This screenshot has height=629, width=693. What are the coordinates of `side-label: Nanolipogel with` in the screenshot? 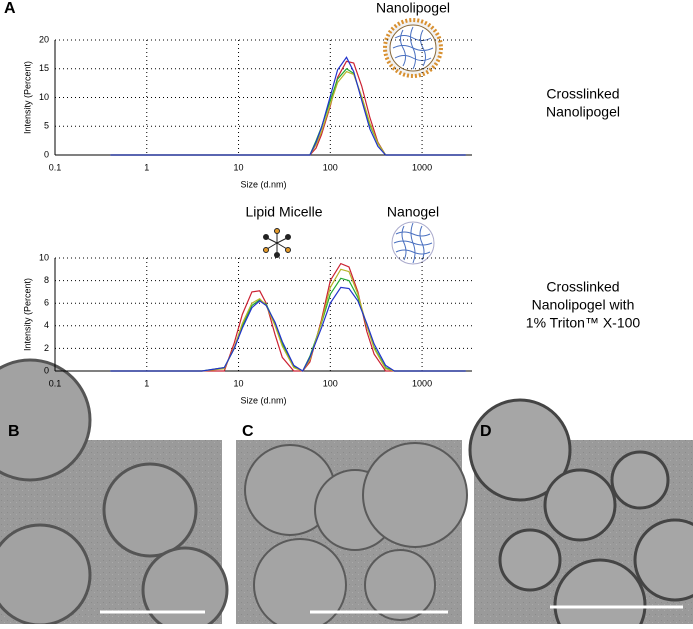 It's located at (583, 305).